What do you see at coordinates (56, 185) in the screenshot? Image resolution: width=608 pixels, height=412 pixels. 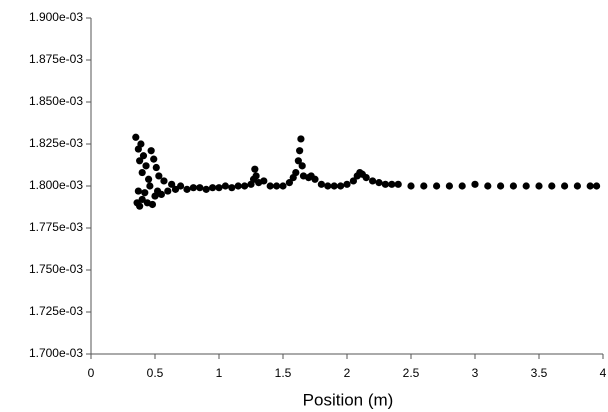 I see `y-tick-label: 1.800e-03` at bounding box center [56, 185].